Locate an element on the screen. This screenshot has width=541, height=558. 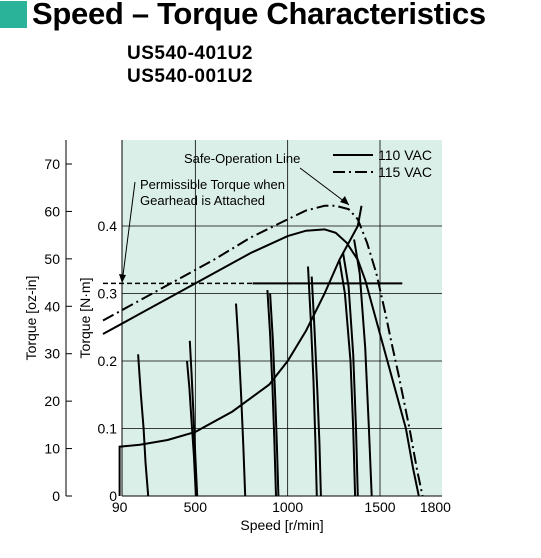
annotation-permissible-torque-line-2: Gearhead is Attached is located at coordinates (202, 200).